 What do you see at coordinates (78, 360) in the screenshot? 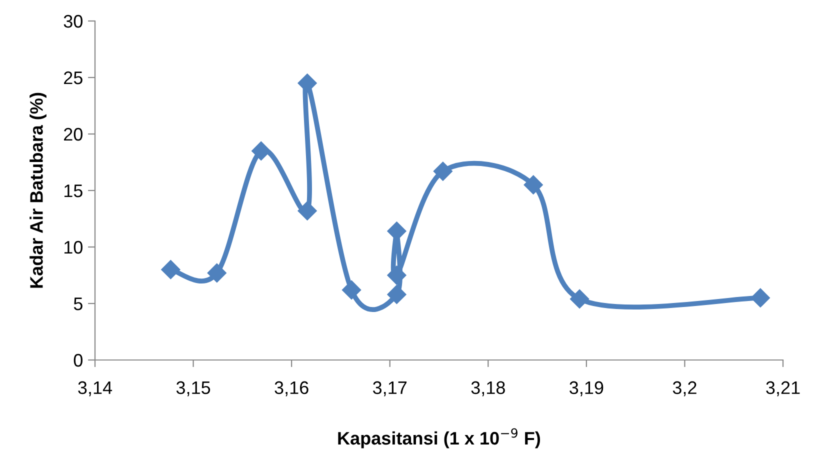
I see `y-tick-label: 0` at bounding box center [78, 360].